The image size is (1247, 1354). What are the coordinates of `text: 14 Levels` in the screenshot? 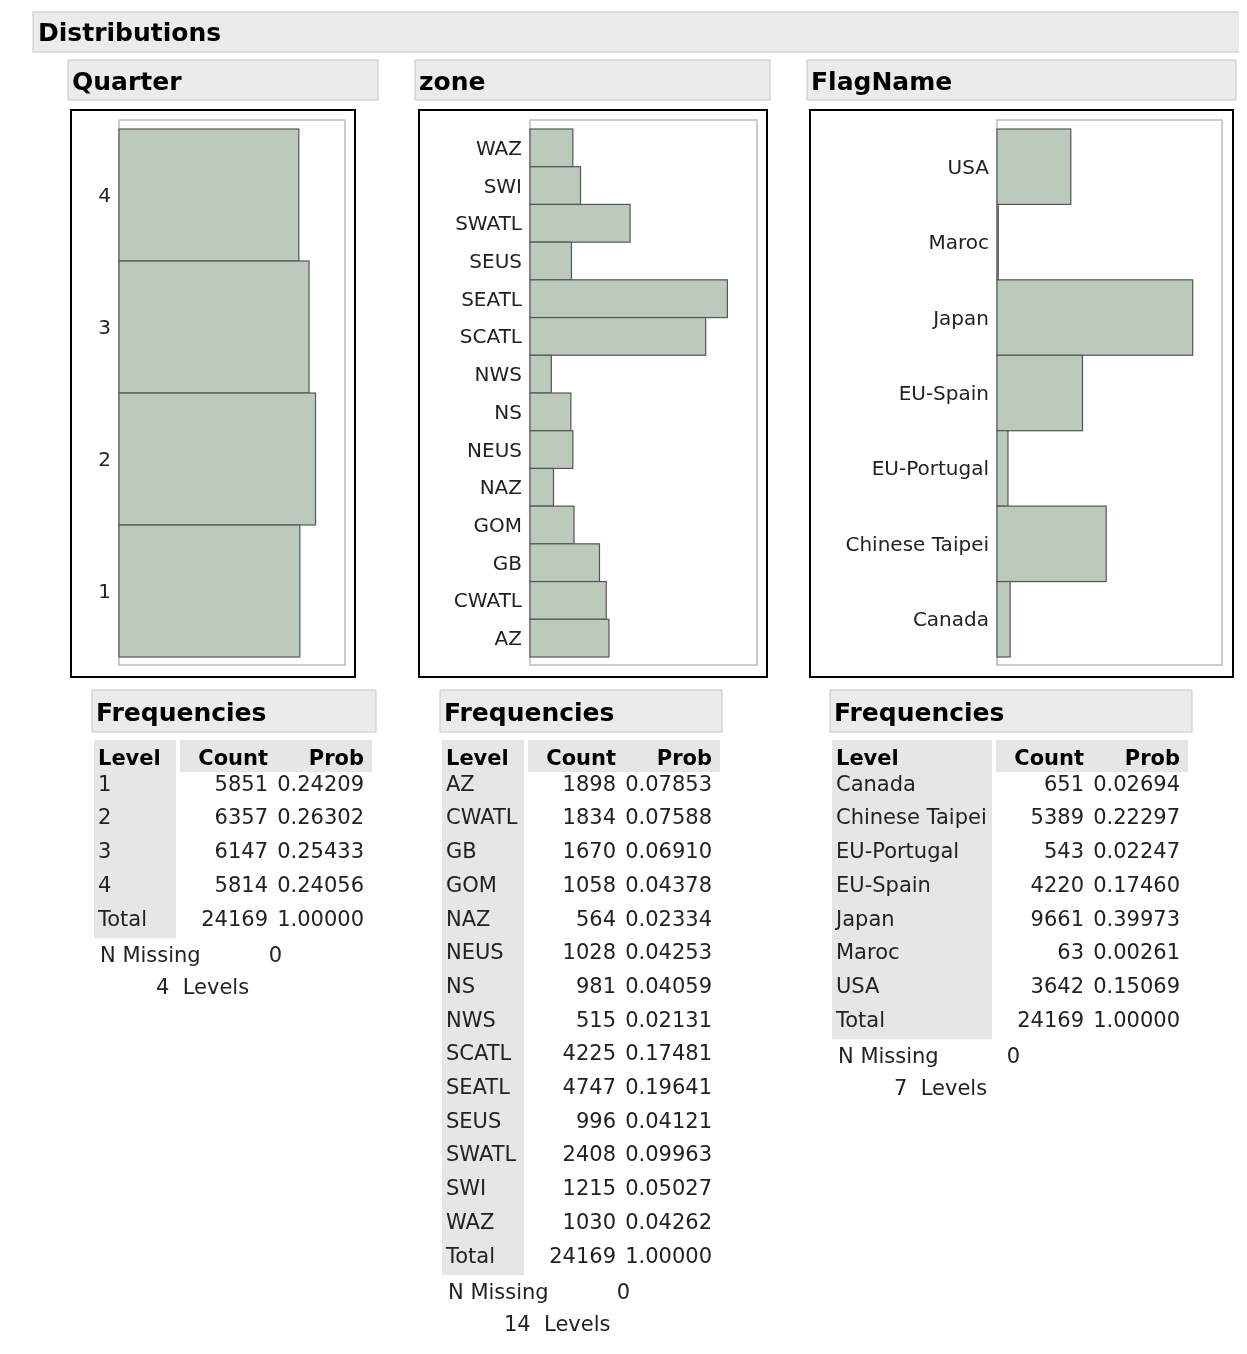 It's located at (557, 1323).